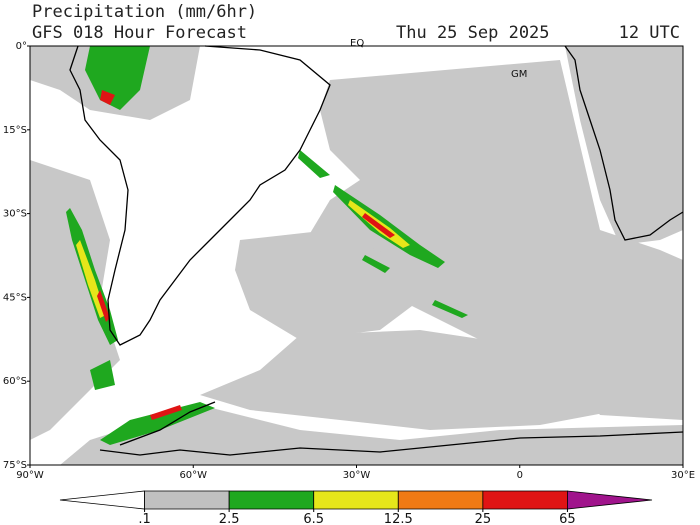 This screenshot has width=700, height=525. Describe the element at coordinates (649, 33) in the screenshot. I see `time: 12 UTC` at that location.